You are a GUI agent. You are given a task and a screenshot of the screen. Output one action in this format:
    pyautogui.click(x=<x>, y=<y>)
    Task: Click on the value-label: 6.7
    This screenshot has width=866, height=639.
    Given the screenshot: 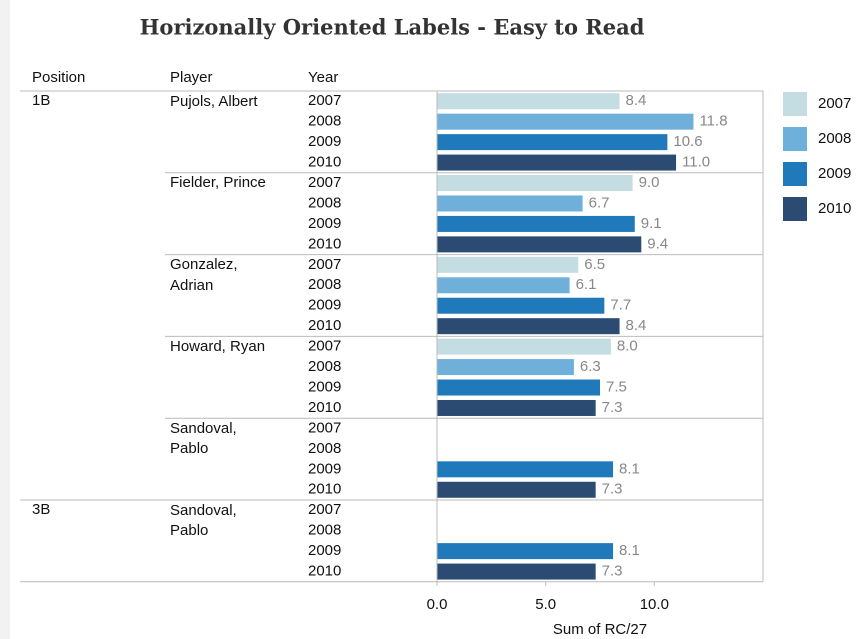 What is the action you would take?
    pyautogui.click(x=599, y=202)
    